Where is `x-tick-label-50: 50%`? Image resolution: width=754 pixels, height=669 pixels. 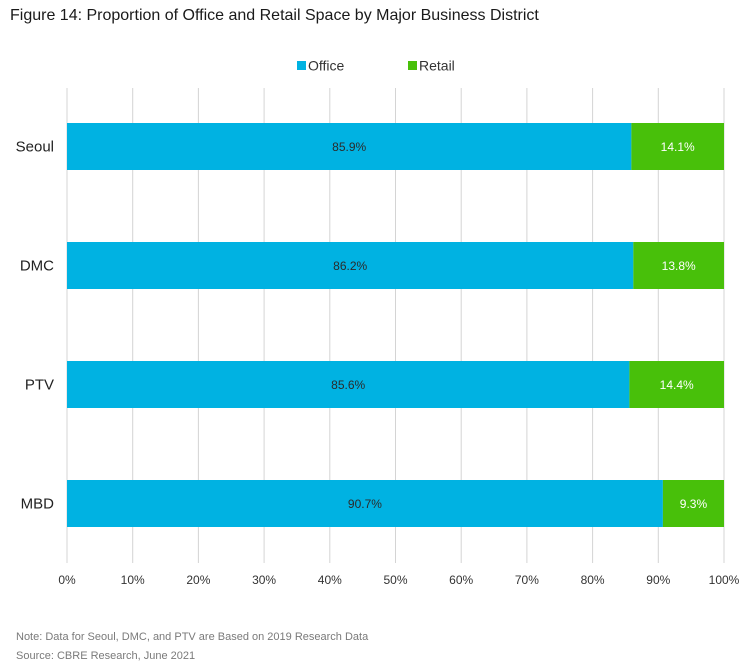
x-tick-label-50: 50% is located at coordinates (395, 580).